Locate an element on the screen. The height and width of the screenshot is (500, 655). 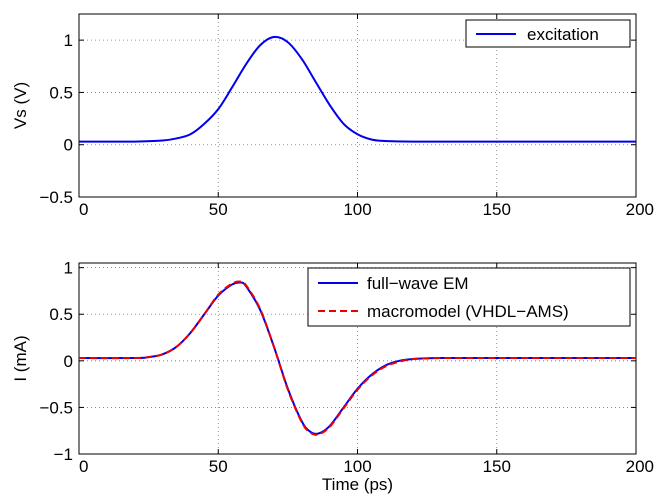
legend-label-macromodel: macromodel (VHDL−AMS) is located at coordinates (468, 311).